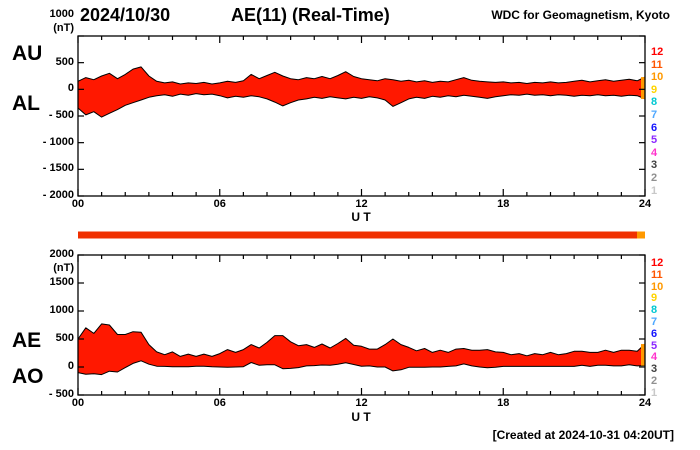 The height and width of the screenshot is (450, 700). What do you see at coordinates (361, 92) in the screenshot?
I see `area-fill-AU-AL` at bounding box center [361, 92].